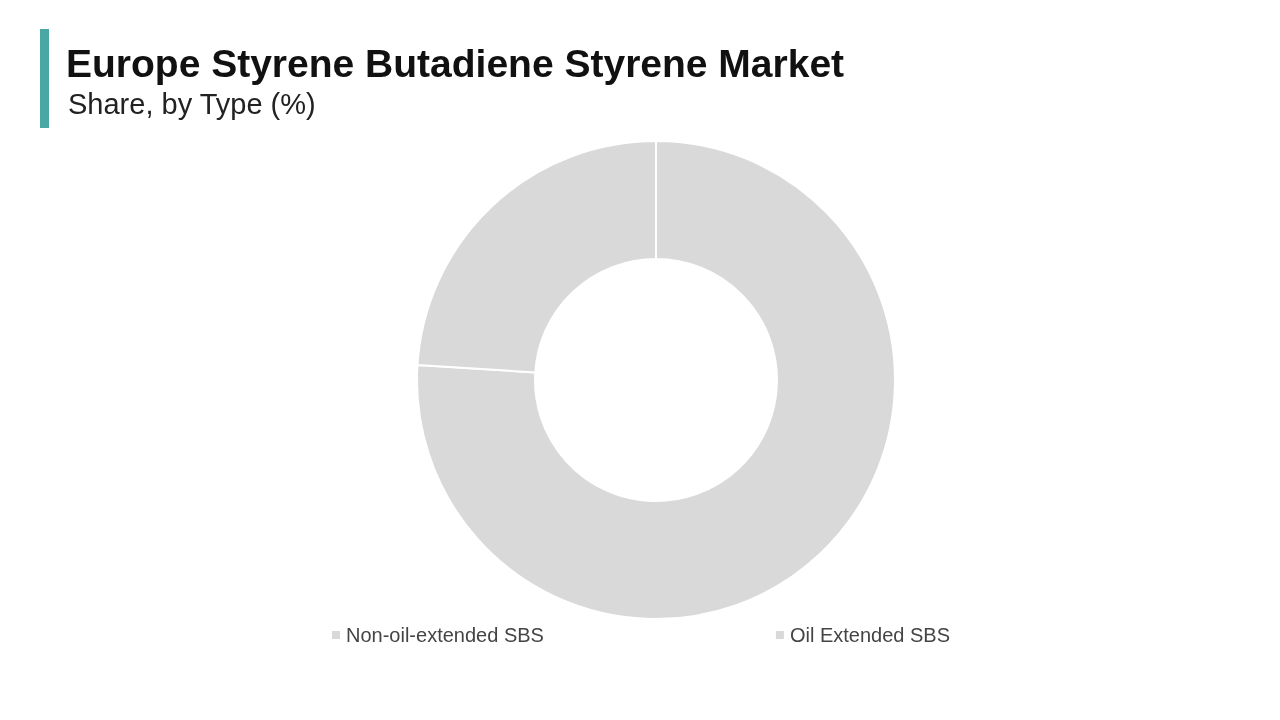 This screenshot has height=720, width=1280. What do you see at coordinates (192, 104) in the screenshot?
I see `chart-subtitle: Share, by Type (%)` at bounding box center [192, 104].